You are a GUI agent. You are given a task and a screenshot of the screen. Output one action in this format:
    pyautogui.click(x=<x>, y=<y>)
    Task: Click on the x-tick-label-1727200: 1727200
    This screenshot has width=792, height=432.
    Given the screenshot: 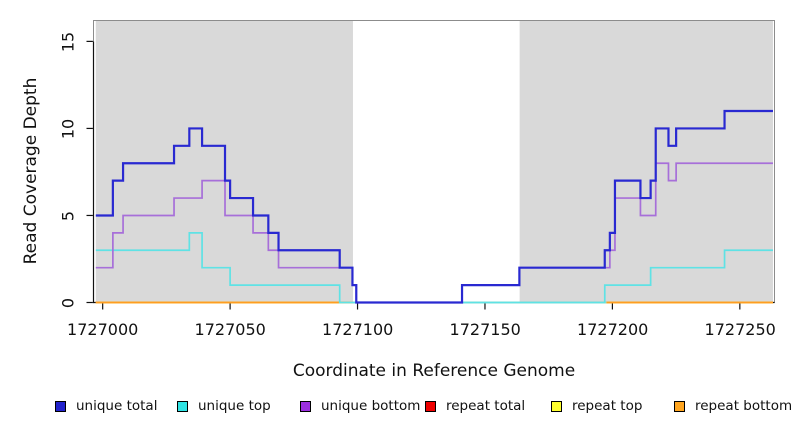 What is the action you would take?
    pyautogui.click(x=613, y=329)
    